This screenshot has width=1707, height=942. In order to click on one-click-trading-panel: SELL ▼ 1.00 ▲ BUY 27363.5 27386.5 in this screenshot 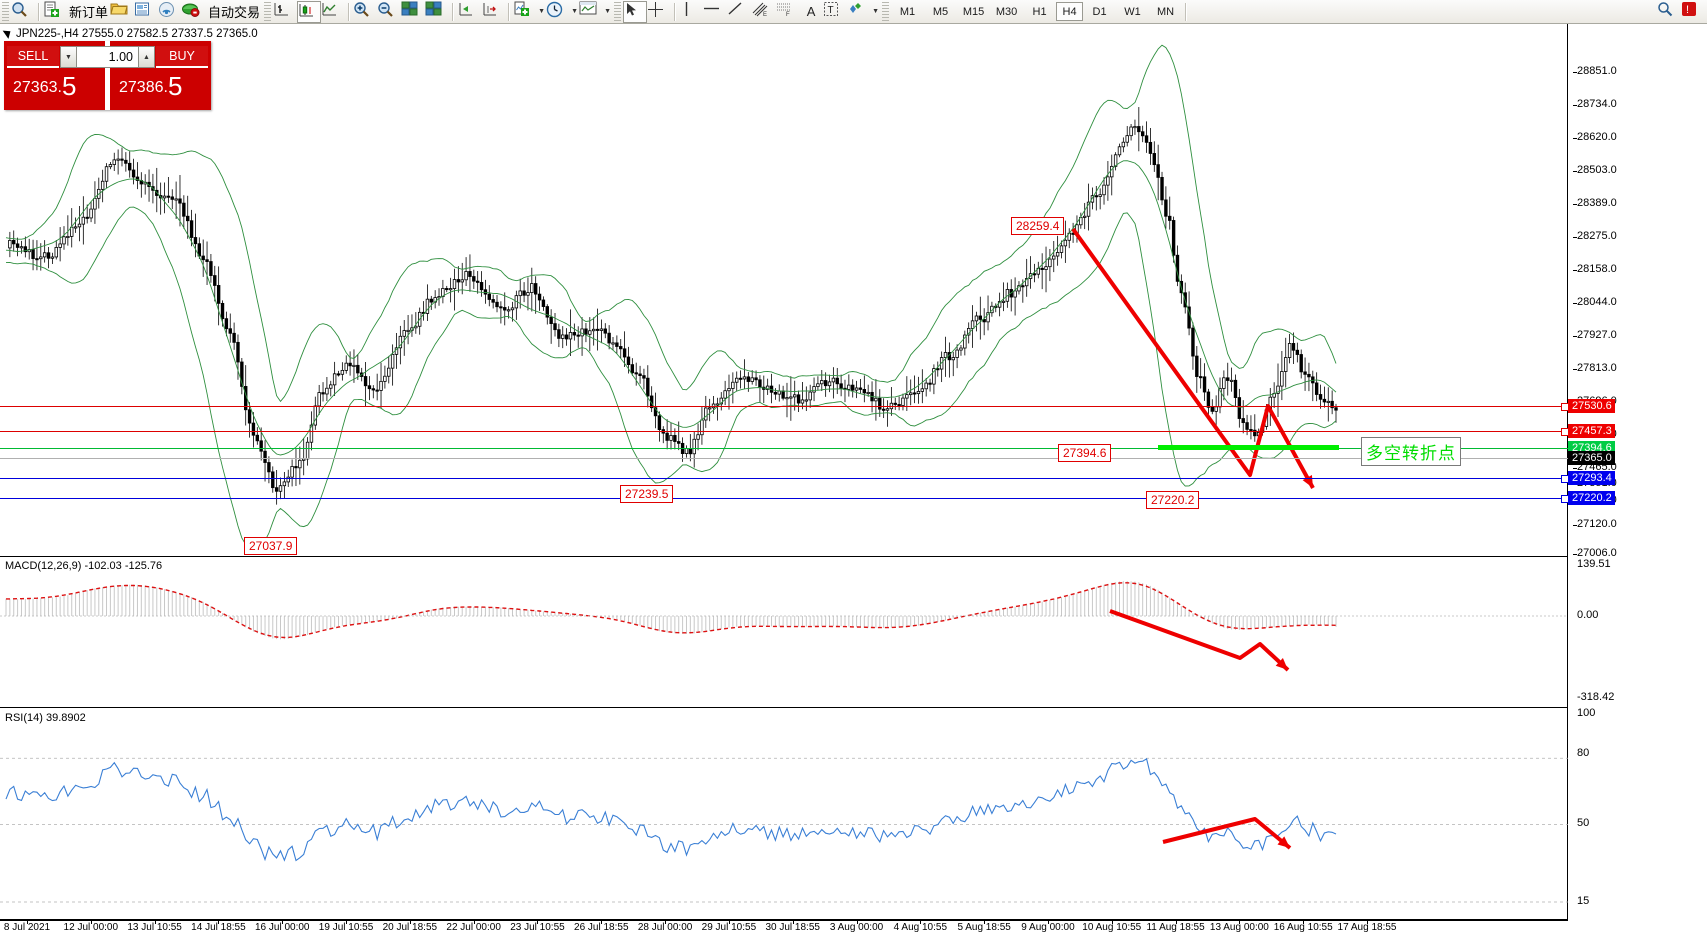, I will do `click(107, 75)`.